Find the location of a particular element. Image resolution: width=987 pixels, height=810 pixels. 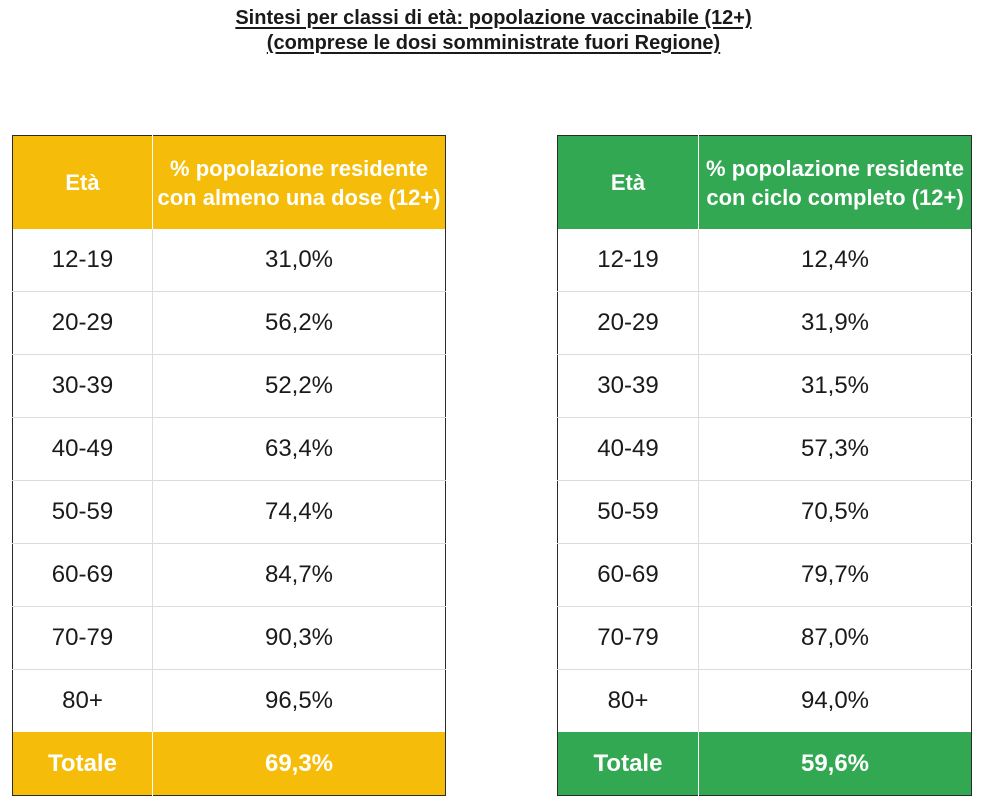

table-row: 12-19 31,0% is located at coordinates (229, 260).